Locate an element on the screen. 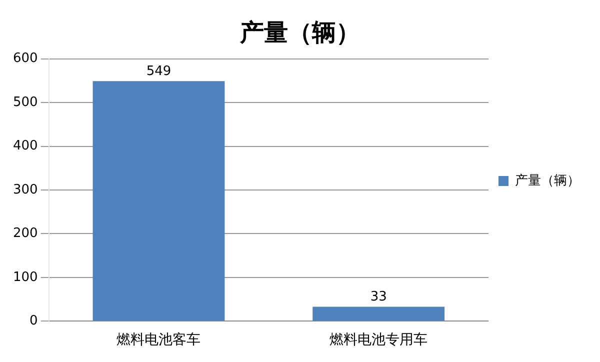  y-tick-label: 300 is located at coordinates (25, 190).